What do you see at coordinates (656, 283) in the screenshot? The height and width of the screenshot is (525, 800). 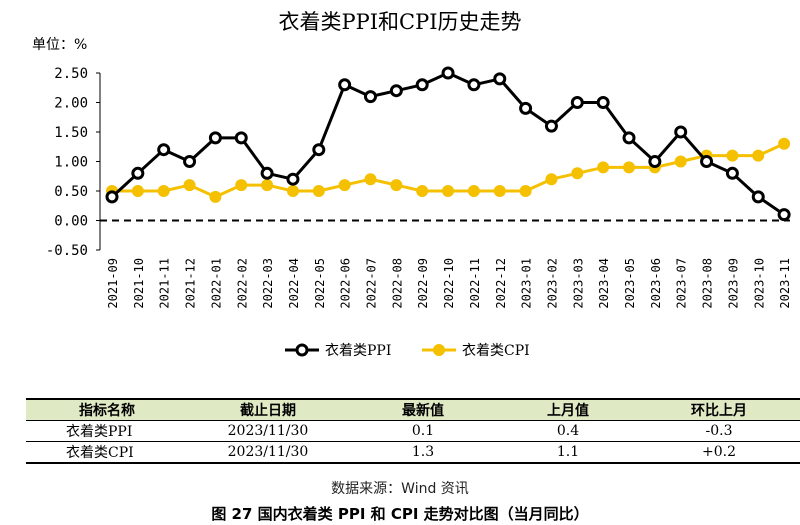 I see `x-tick-label: 2023-06` at bounding box center [656, 283].